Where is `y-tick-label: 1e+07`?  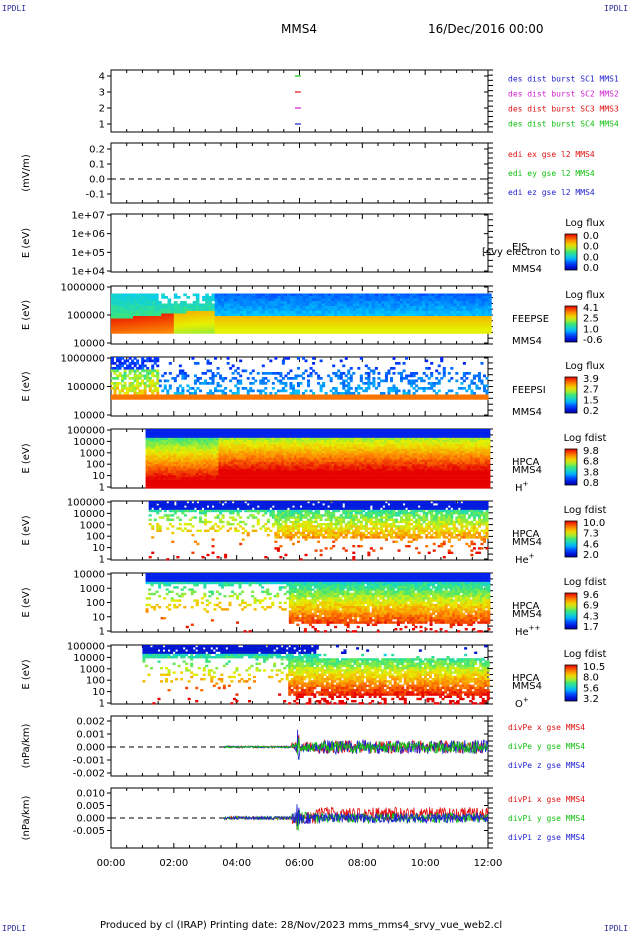 y-tick-label: 1e+07 is located at coordinates (88, 216).